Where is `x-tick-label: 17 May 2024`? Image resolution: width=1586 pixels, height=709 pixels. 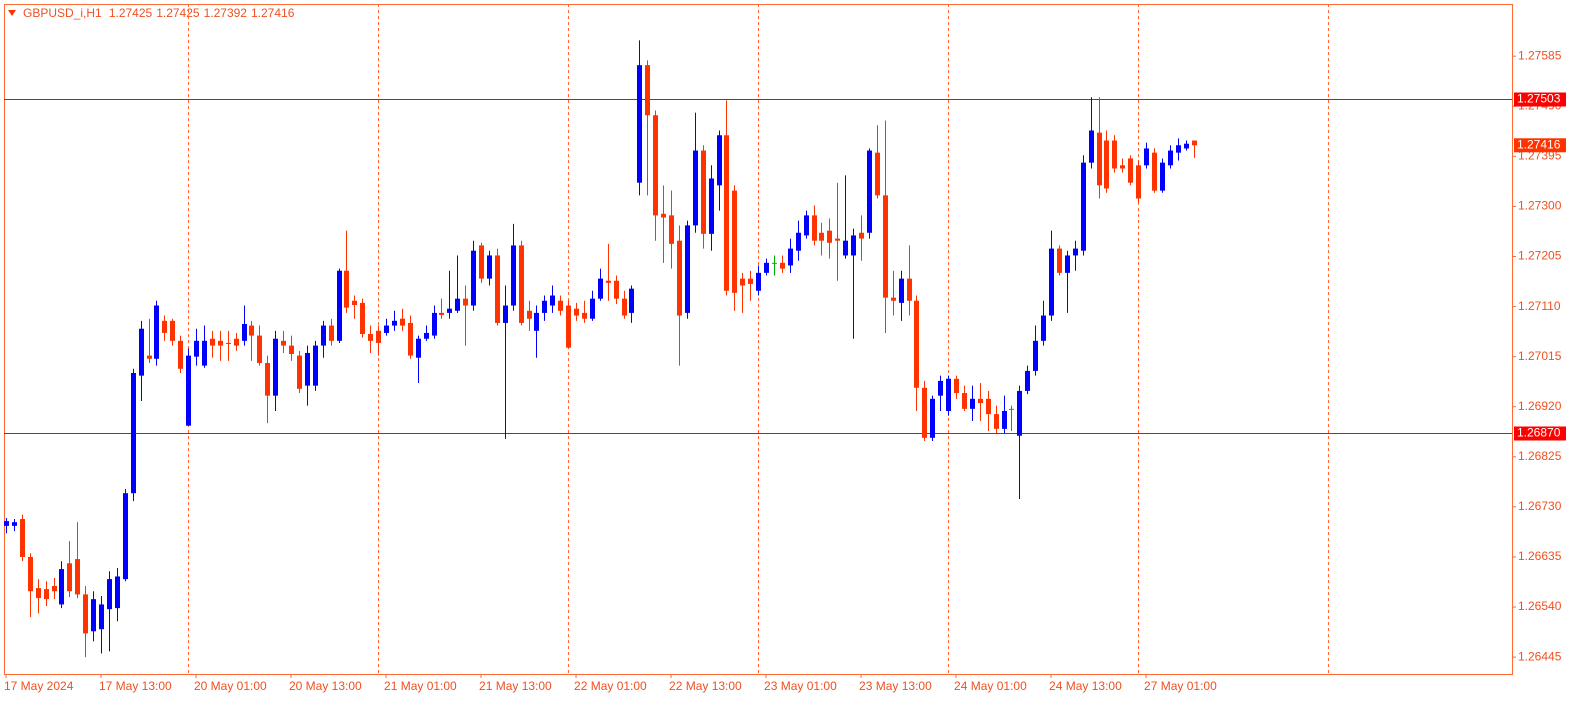
x-tick-label: 17 May 2024 is located at coordinates (39, 686).